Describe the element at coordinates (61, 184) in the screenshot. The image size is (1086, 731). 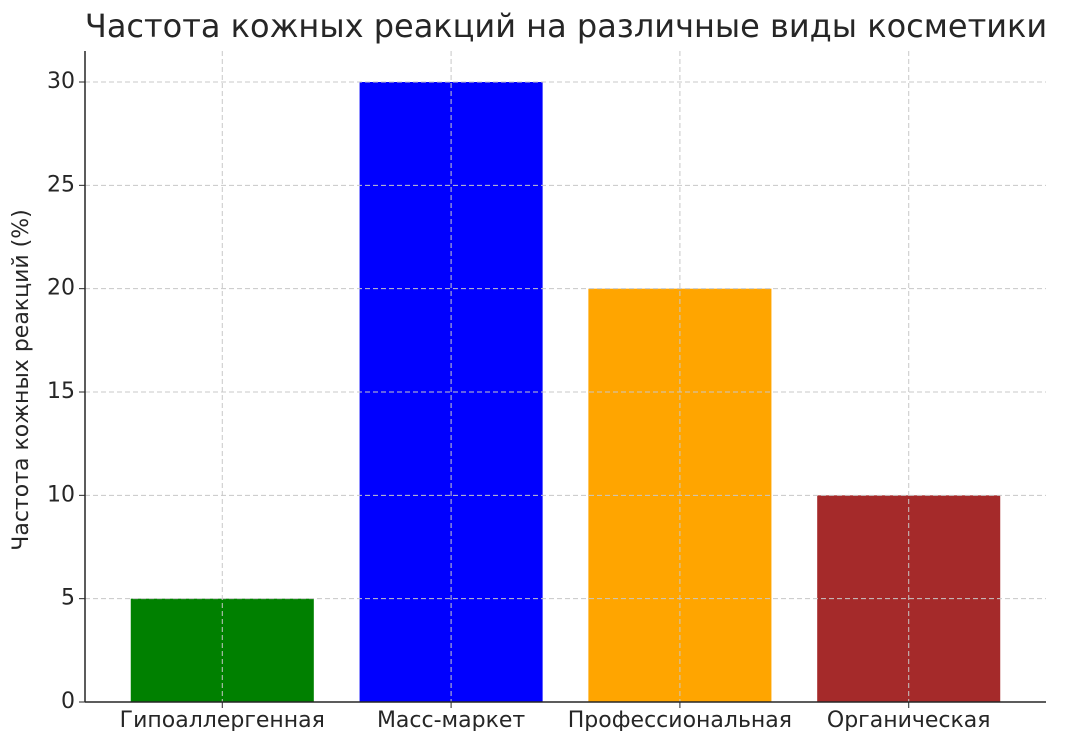
I see `y-tick-label: 25` at that location.